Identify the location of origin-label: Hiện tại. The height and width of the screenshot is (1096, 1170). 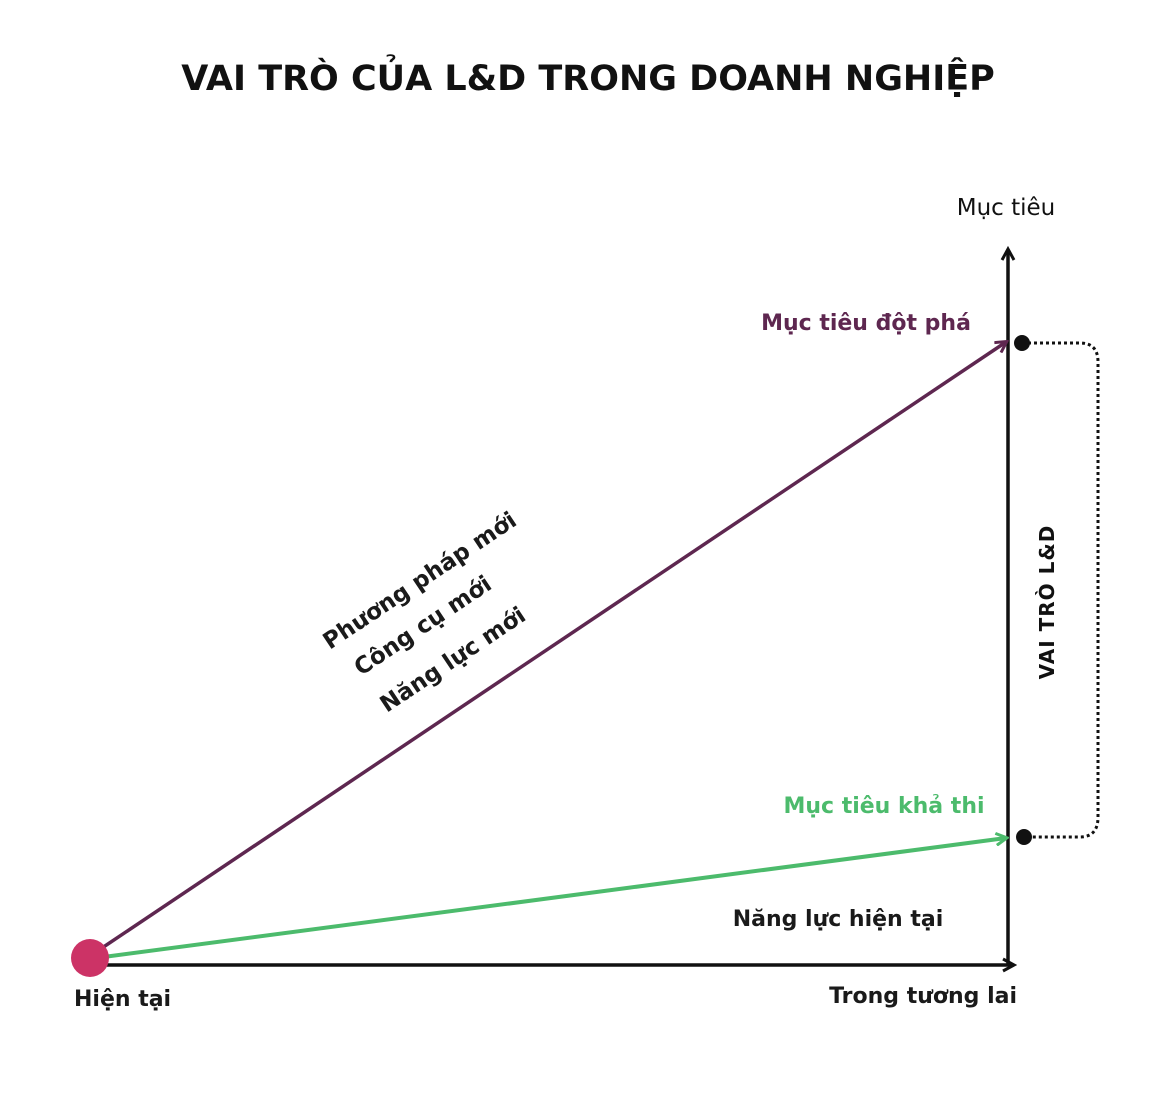
(122, 999).